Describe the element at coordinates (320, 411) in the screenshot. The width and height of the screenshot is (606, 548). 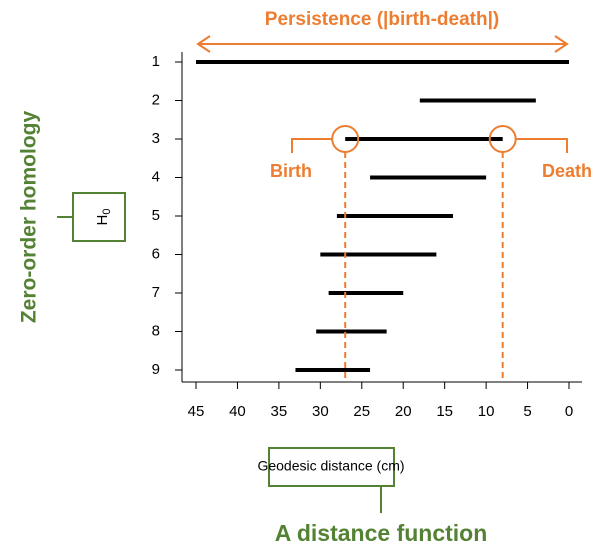
I see `x-tick-label: 30` at that location.